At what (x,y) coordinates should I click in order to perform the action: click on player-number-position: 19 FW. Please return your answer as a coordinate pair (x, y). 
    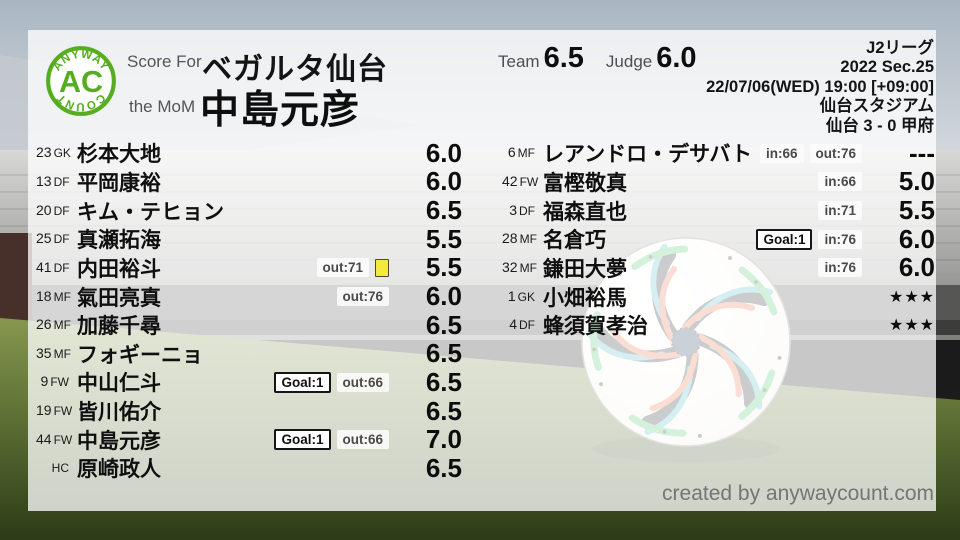
    Looking at the image, I should click on (54, 411).